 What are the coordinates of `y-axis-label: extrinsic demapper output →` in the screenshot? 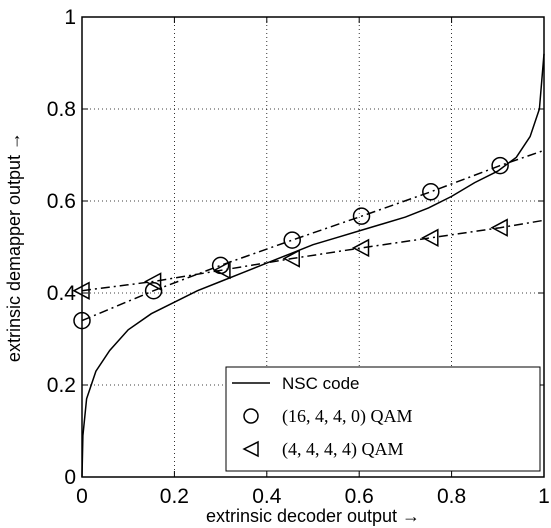 It's located at (14, 247).